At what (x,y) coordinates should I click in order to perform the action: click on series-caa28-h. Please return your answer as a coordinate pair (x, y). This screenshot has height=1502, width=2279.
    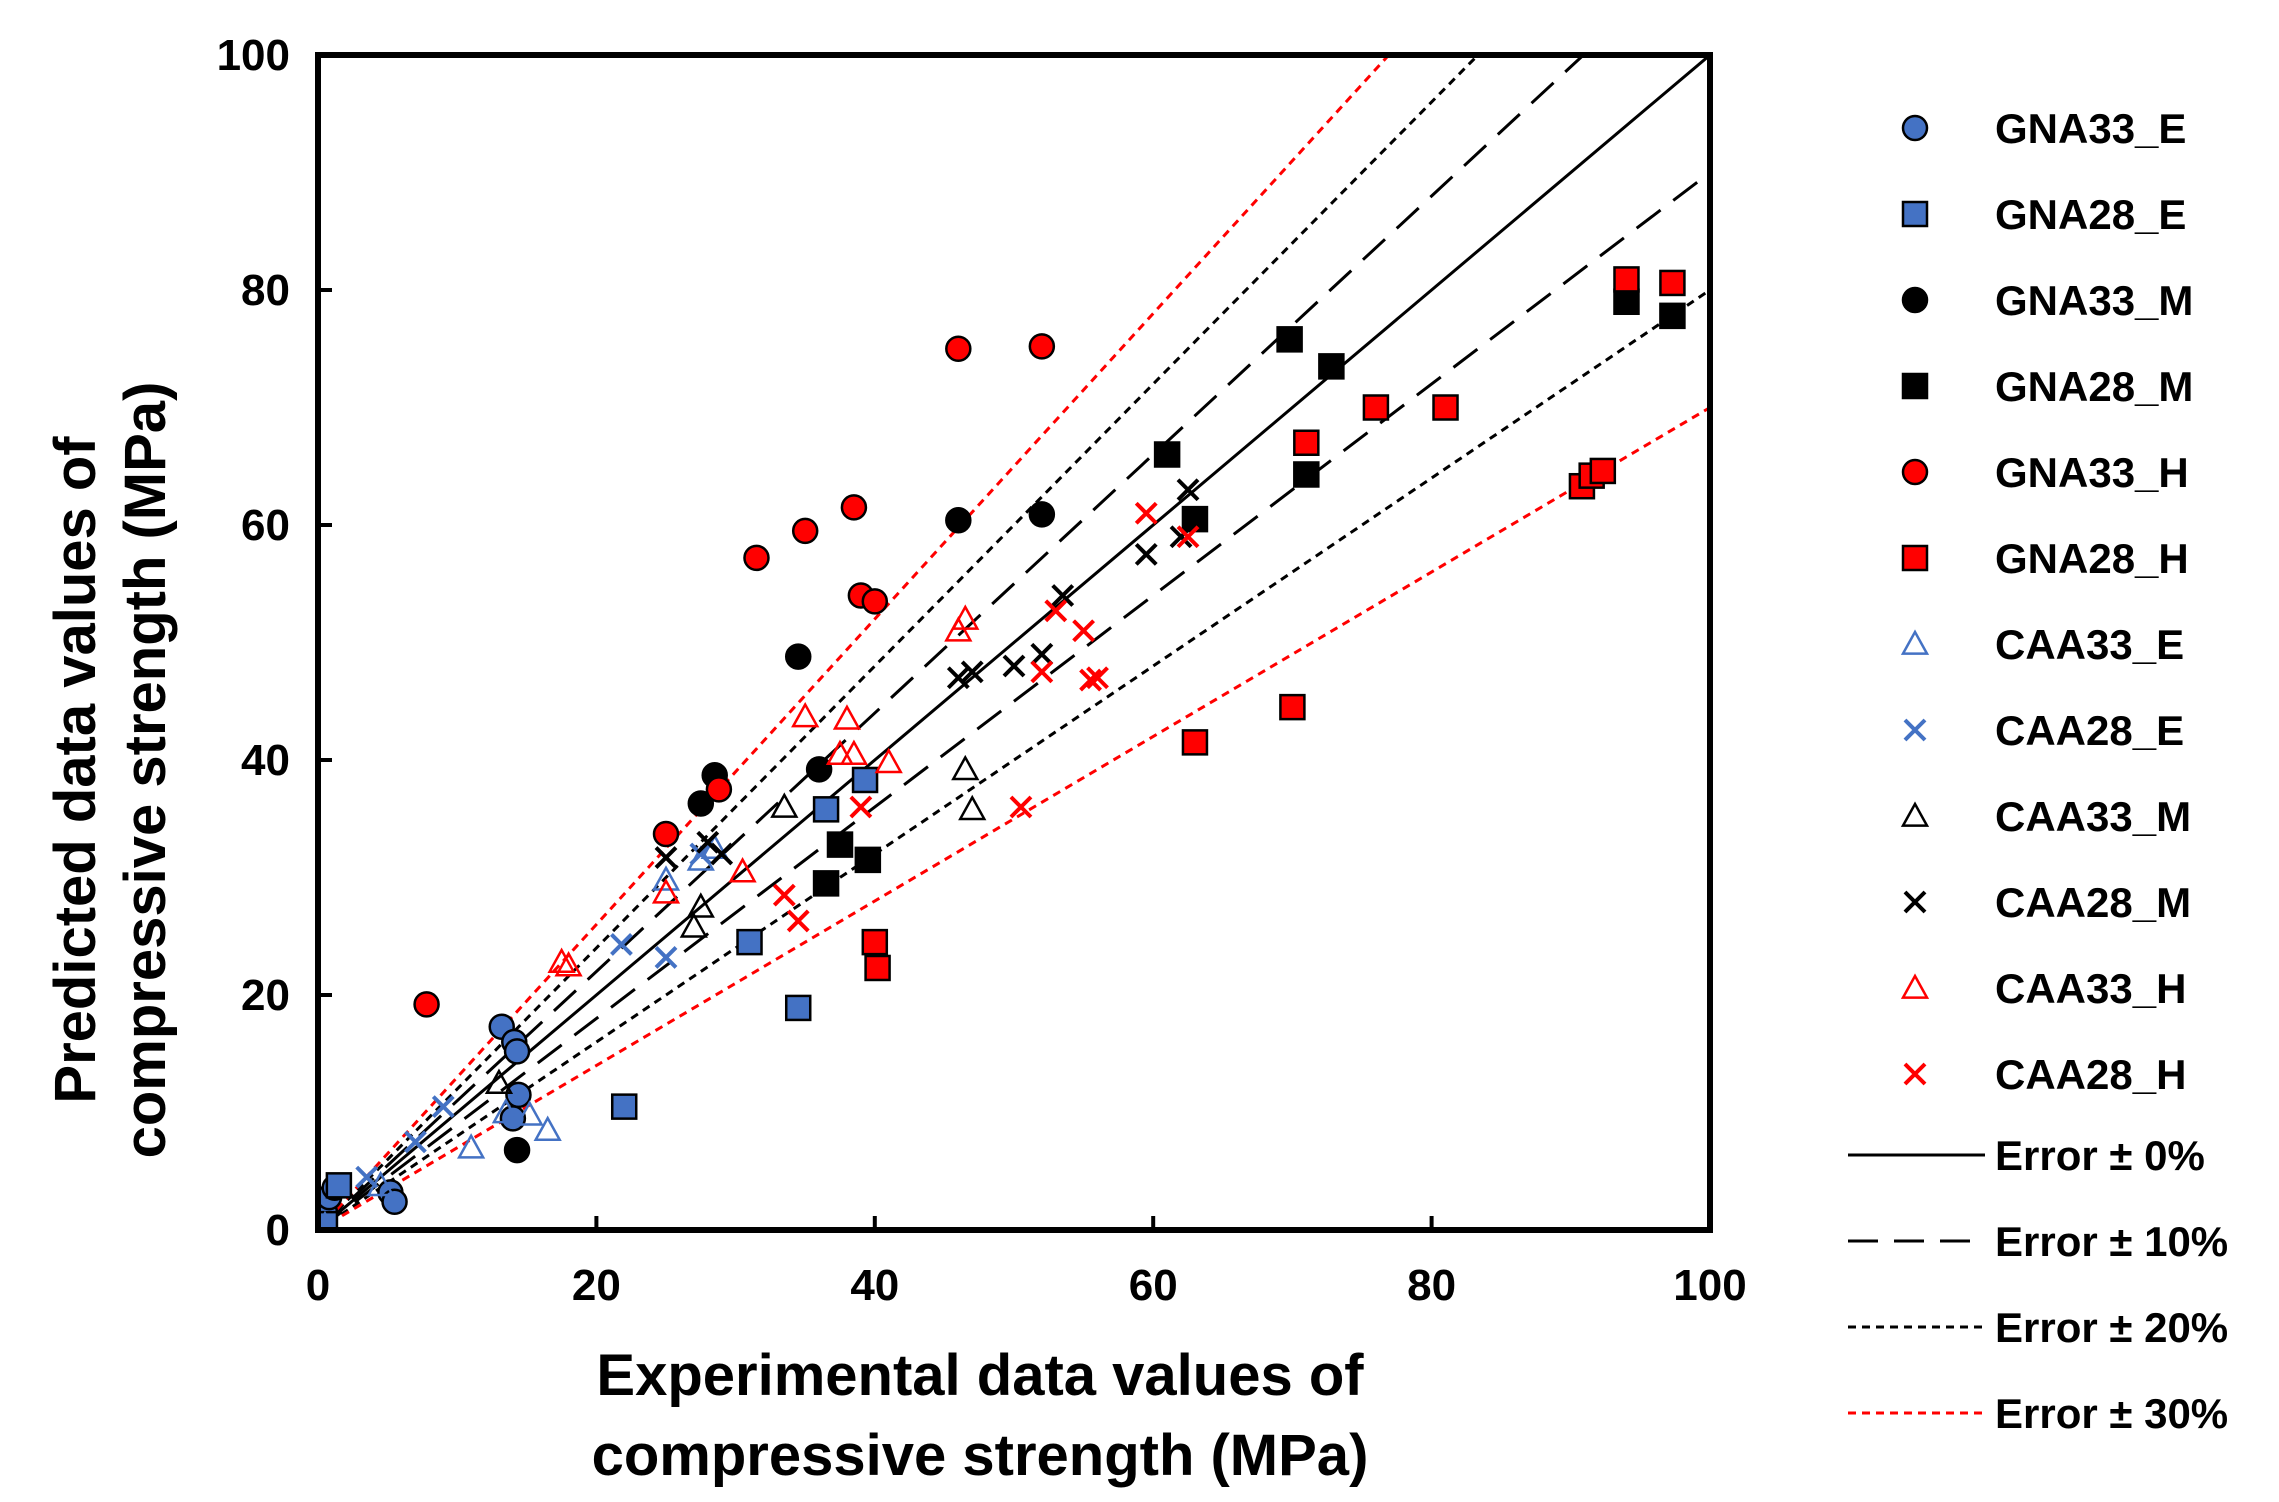
    Looking at the image, I should click on (986, 717).